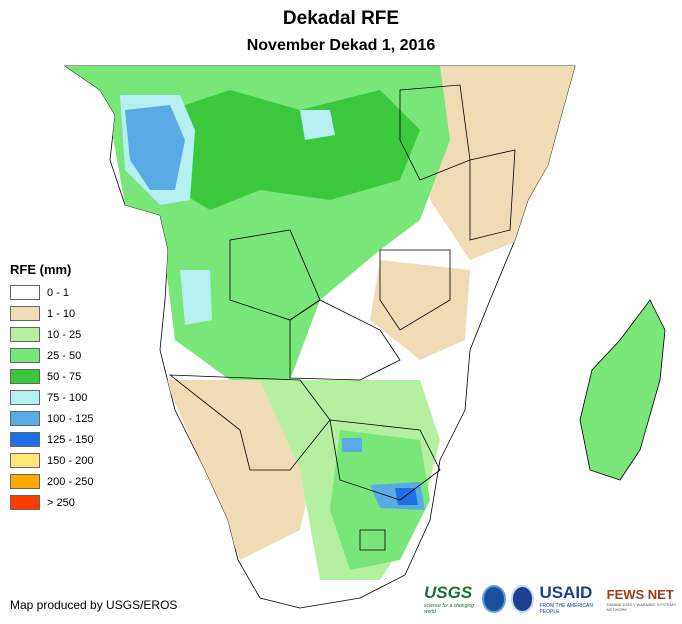 This screenshot has height=624, width=682. Describe the element at coordinates (64, 376) in the screenshot. I see `legend-label: 50 - 75` at that location.